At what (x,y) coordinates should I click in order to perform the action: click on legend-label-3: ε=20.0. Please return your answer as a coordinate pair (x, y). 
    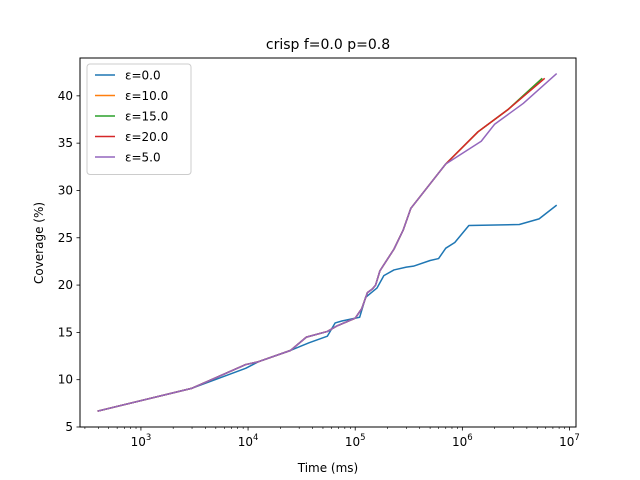
    Looking at the image, I should click on (146, 137).